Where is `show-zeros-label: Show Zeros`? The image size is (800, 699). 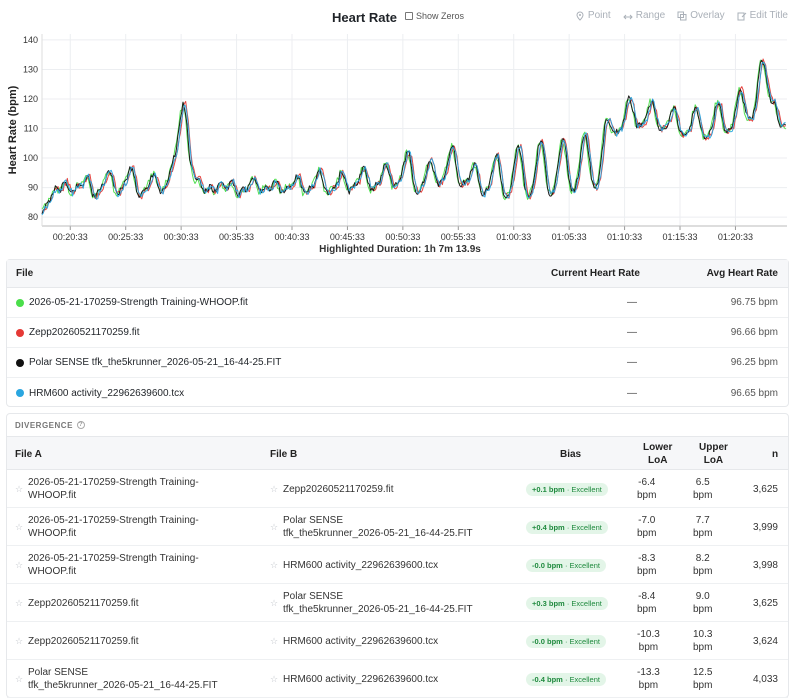
show-zeros-label: Show Zeros is located at coordinates (440, 16).